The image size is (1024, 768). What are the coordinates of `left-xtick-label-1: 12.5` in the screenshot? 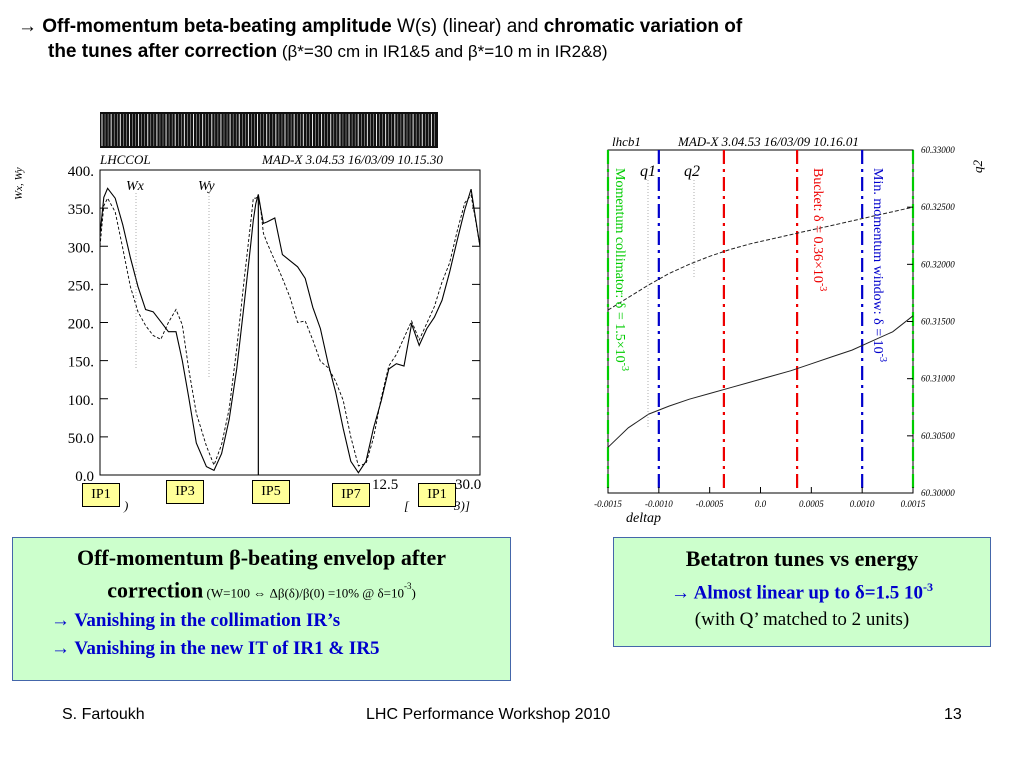 It's located at (385, 485).